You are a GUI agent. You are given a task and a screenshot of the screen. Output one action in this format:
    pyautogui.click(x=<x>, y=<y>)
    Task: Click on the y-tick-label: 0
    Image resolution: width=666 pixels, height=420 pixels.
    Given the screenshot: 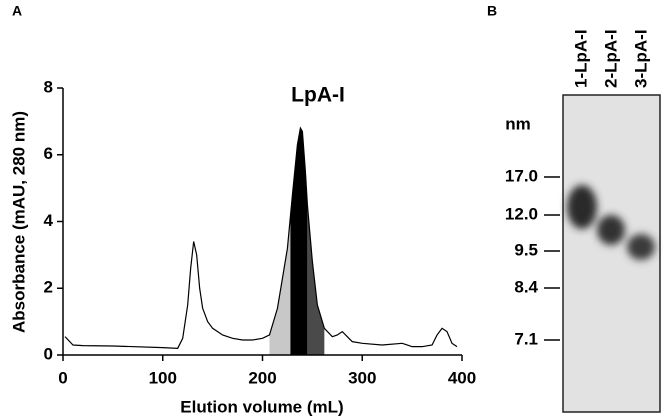 What is the action you would take?
    pyautogui.click(x=48, y=353)
    